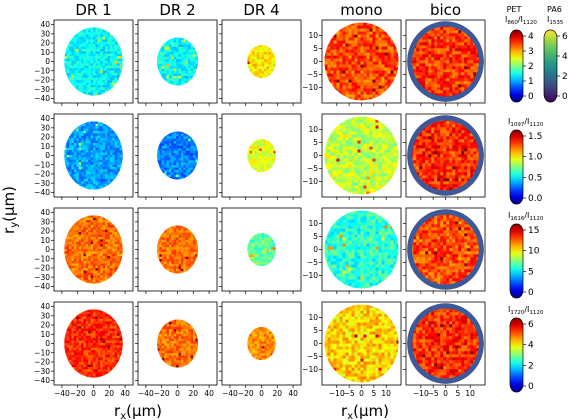 Image resolution: width=580 pixels, height=420 pixels. What do you see at coordinates (261, 10) in the screenshot?
I see `column-title-2: DR 4` at bounding box center [261, 10].